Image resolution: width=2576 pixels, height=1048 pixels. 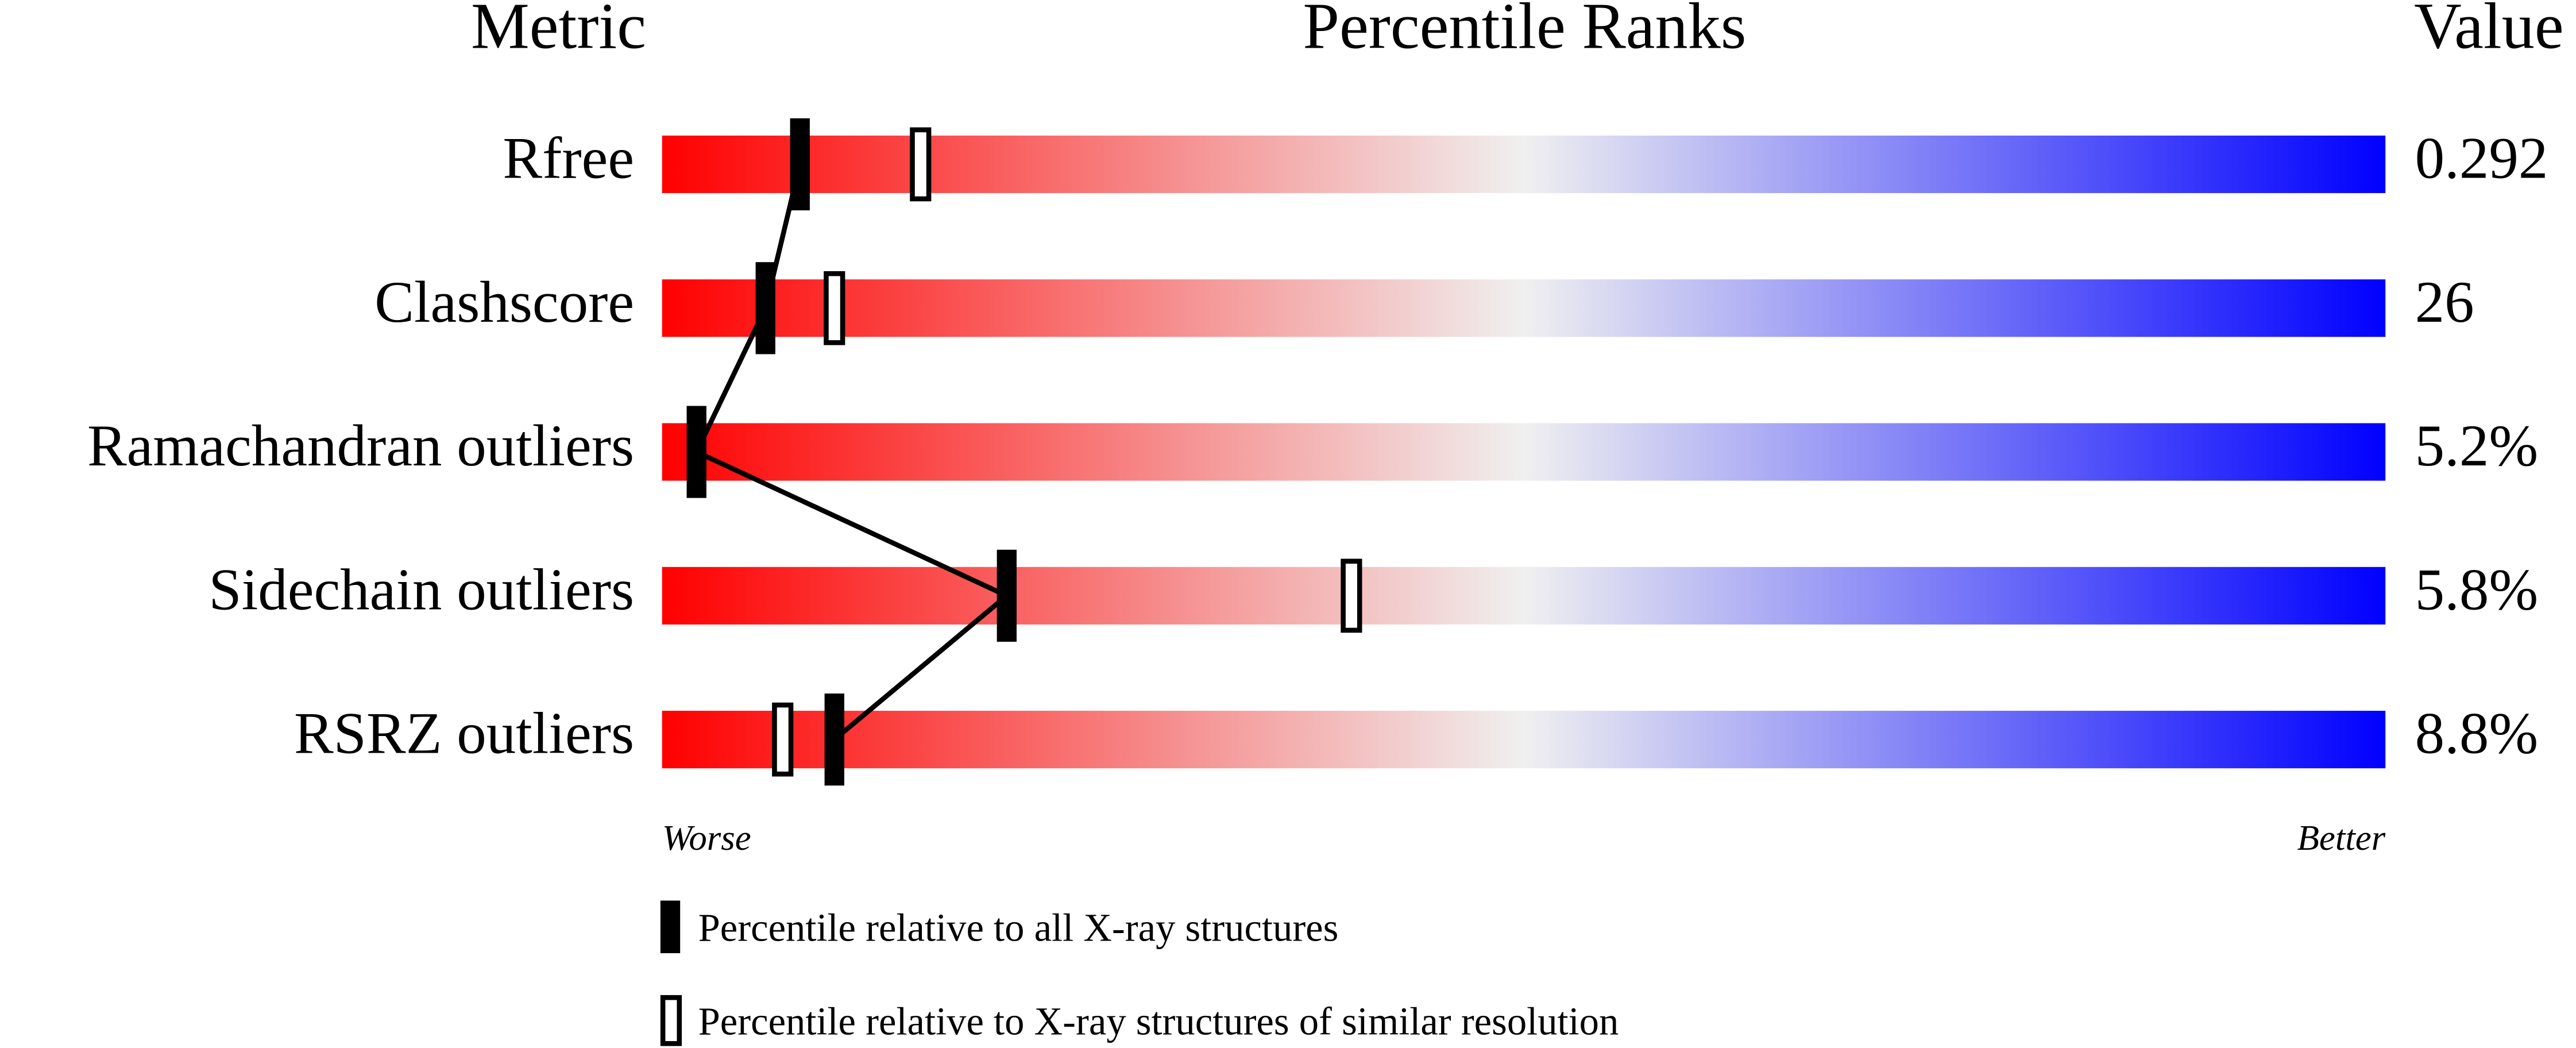 I want to click on metric-value: 8.8%, so click(x=2477, y=733).